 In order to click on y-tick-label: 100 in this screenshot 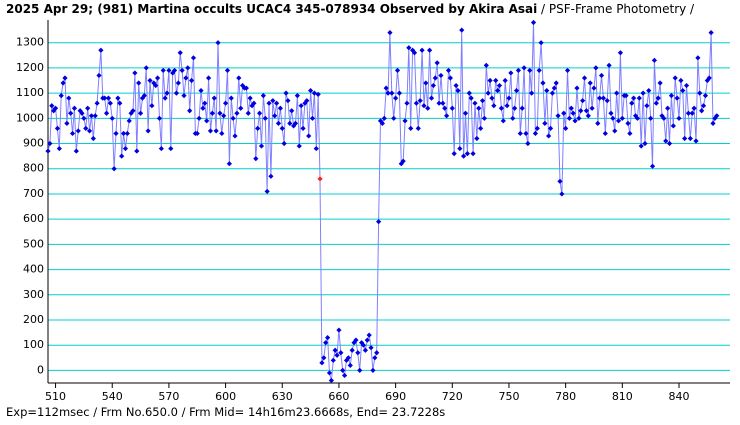, I will do `click(33, 344)`.